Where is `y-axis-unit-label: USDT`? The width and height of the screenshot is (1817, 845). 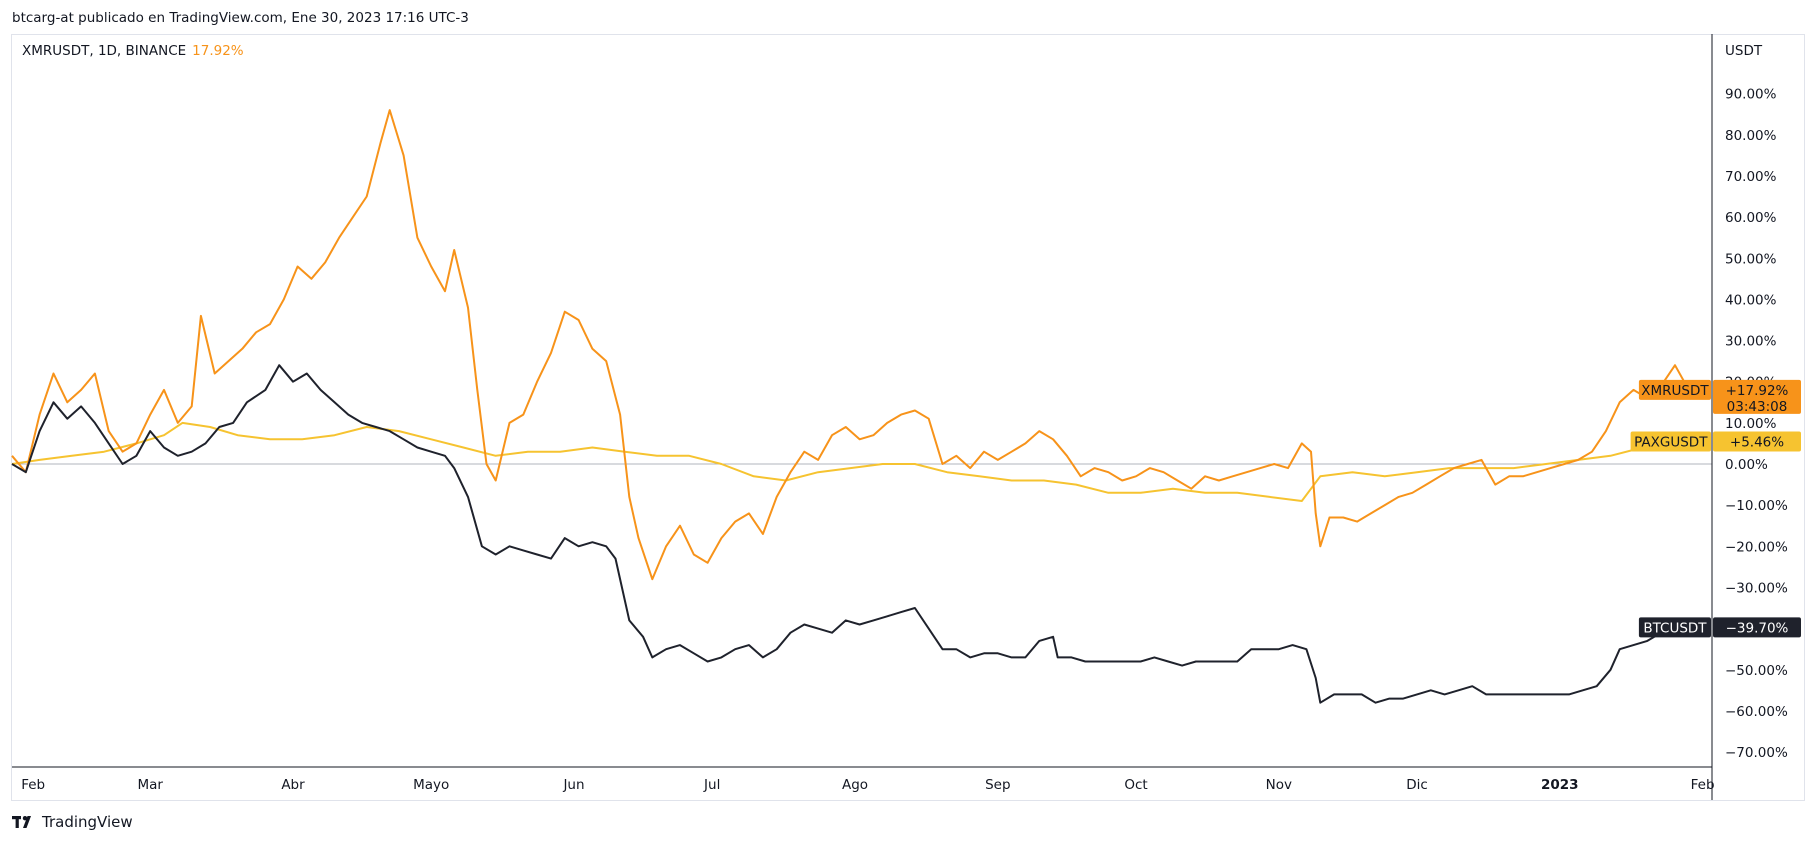 y-axis-unit-label: USDT is located at coordinates (1744, 51).